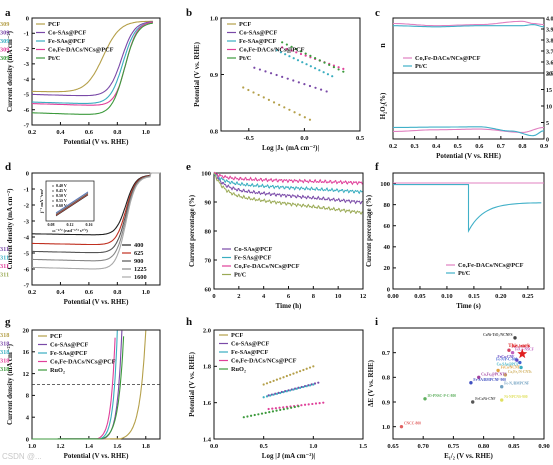 The width and height of the screenshot is (553, 465). Describe the element at coordinates (70, 230) in the screenshot. I see `inset-x-axis-label: ω⁻¹ᐟ² (rad⁻¹ᐟ² s¹ᐟ²)` at that location.